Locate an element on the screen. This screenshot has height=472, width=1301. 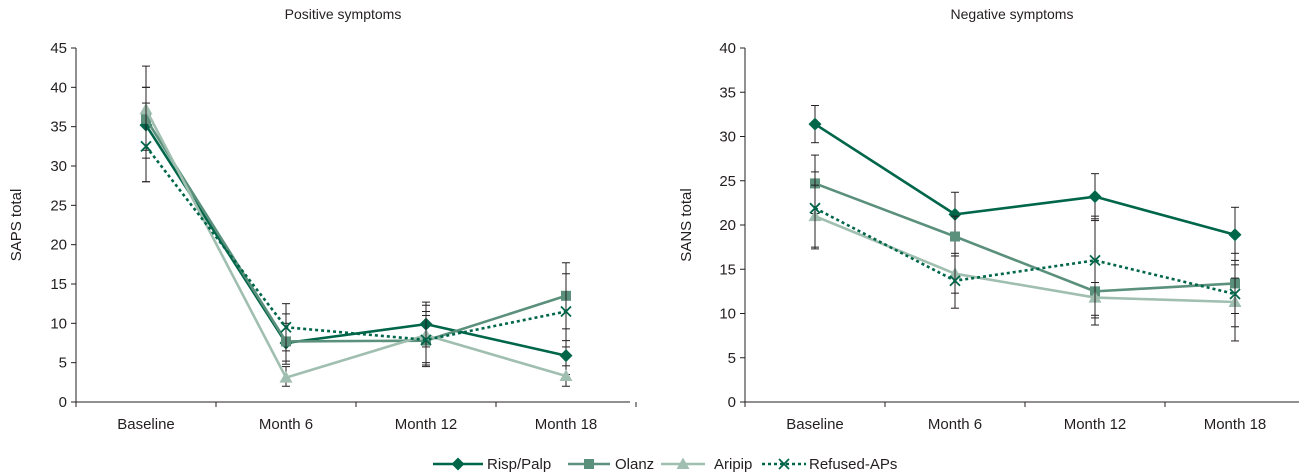
legend-marker-aripip is located at coordinates (683, 463).